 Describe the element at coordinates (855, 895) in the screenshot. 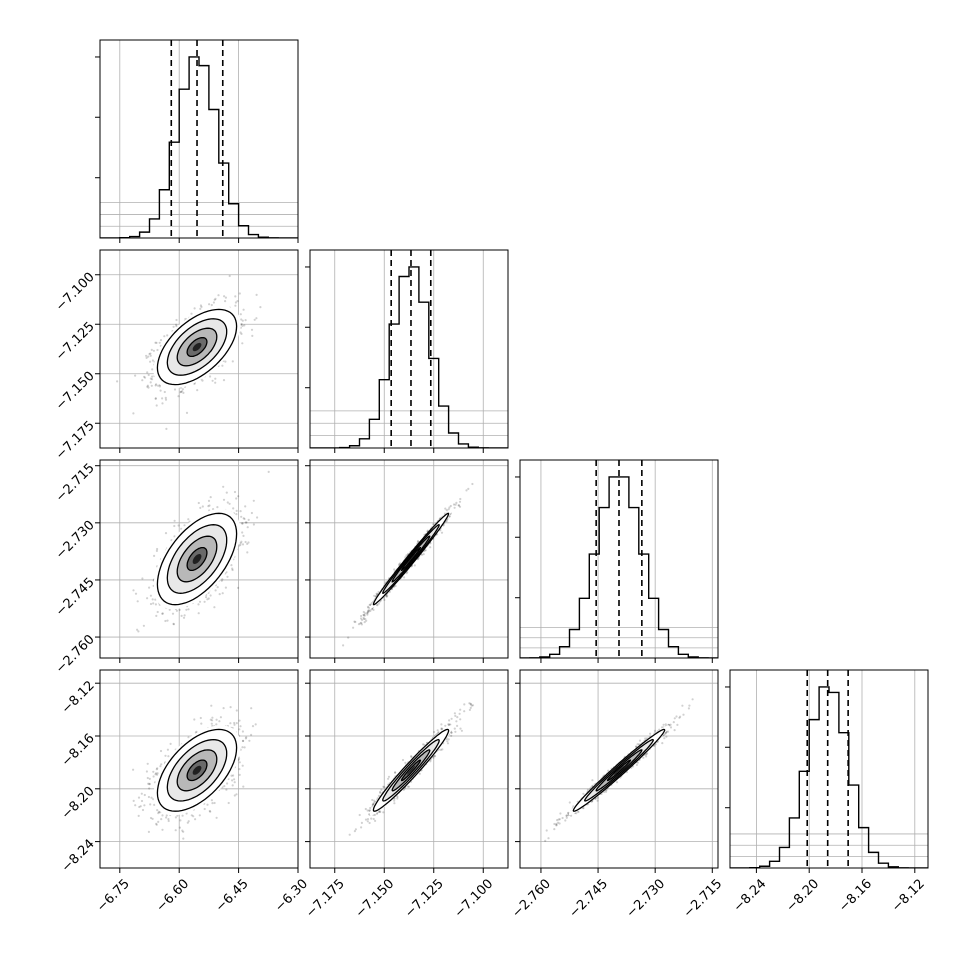

I see `x-tick-label-3-2: −8.16` at that location.